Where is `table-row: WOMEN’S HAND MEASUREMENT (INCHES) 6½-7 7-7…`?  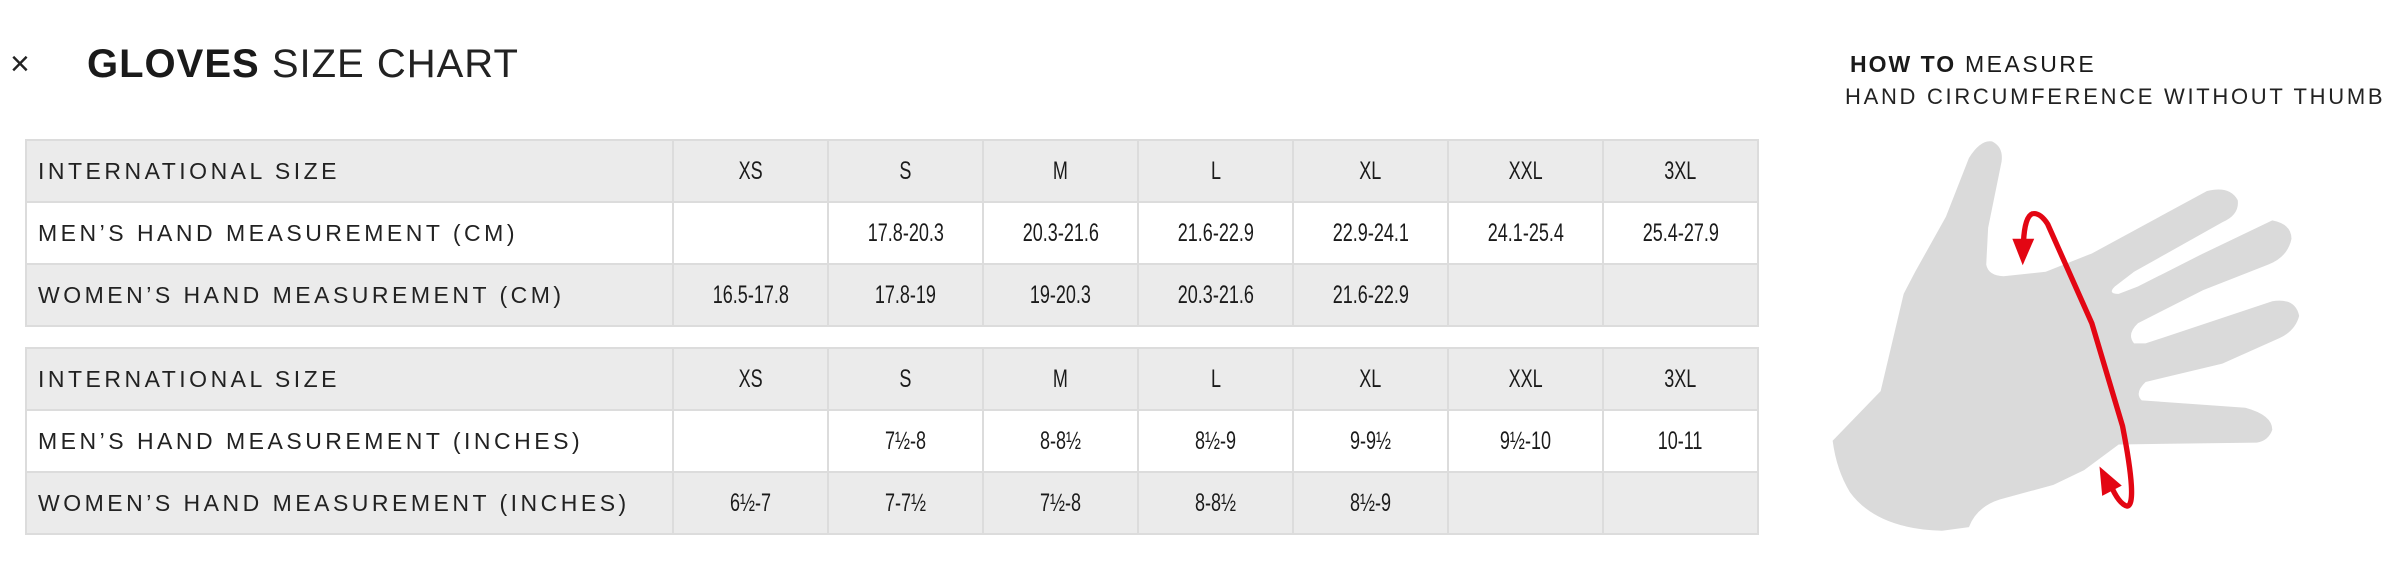 table-row: WOMEN’S HAND MEASUREMENT (INCHES) 6½-7 7-7… is located at coordinates (892, 503).